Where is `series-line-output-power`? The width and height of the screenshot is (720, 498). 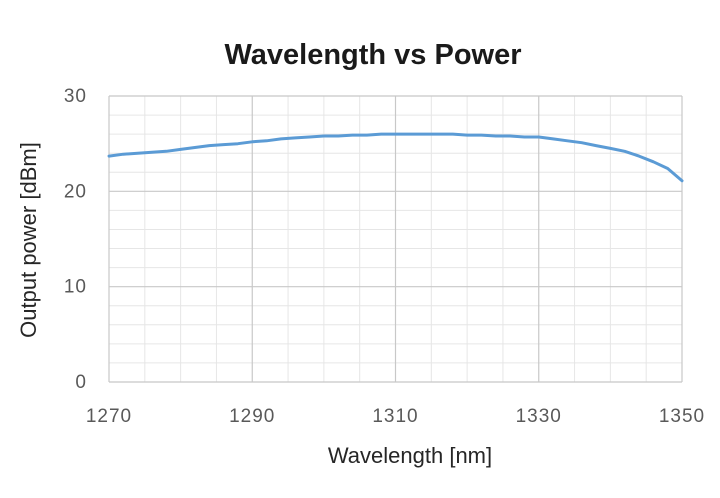
series-line-output-power is located at coordinates (395, 157).